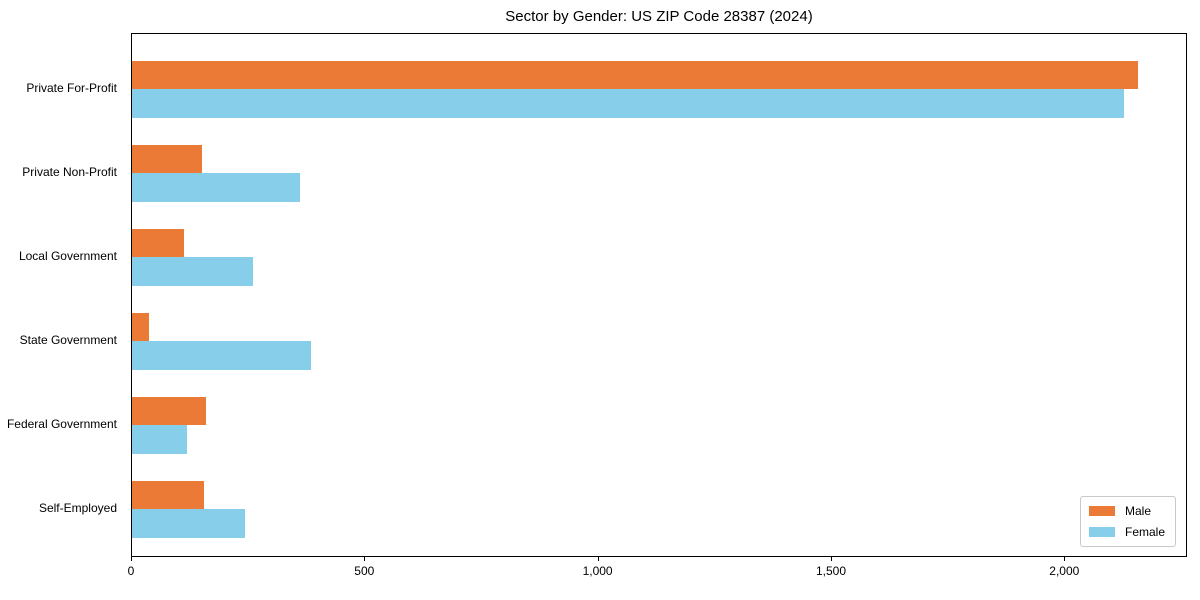 The width and height of the screenshot is (1200, 600). I want to click on x-tick-label-0: 0, so click(131, 571).